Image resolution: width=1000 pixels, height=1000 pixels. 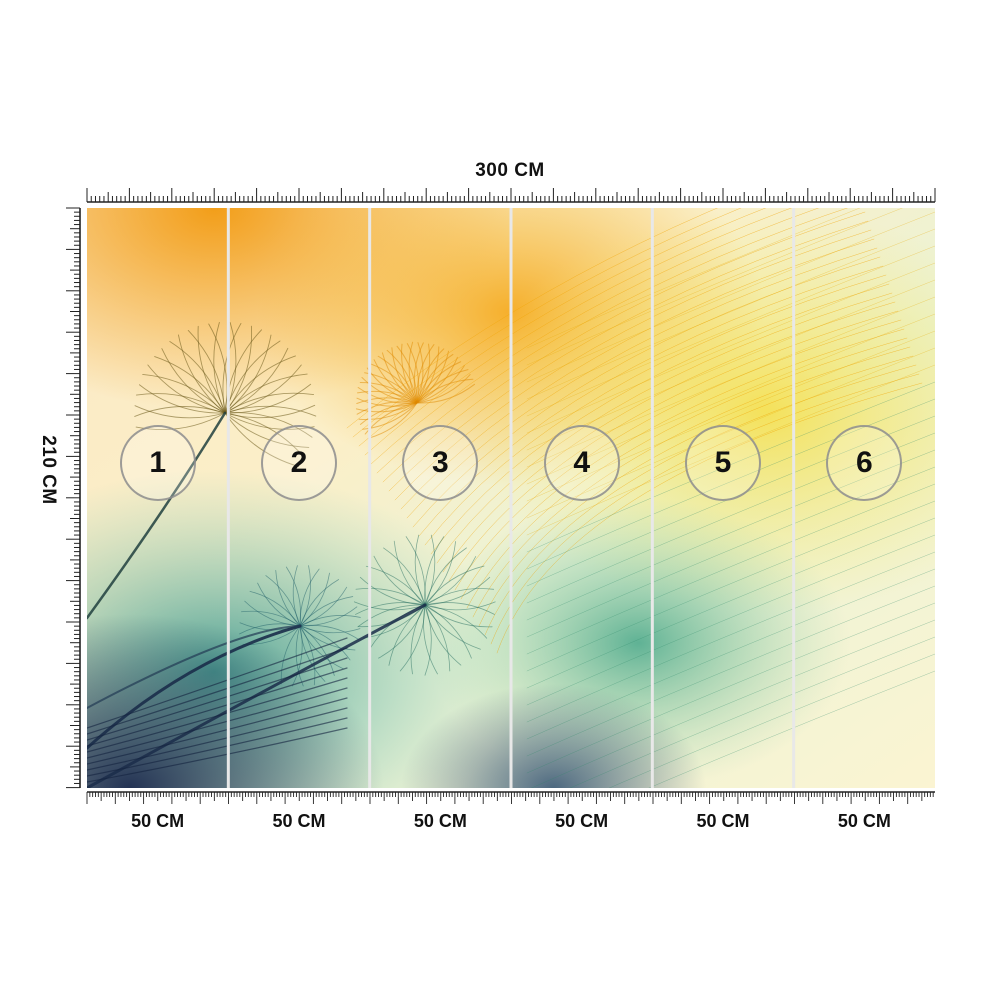 I want to click on panel-number-1: 1, so click(x=157, y=463).